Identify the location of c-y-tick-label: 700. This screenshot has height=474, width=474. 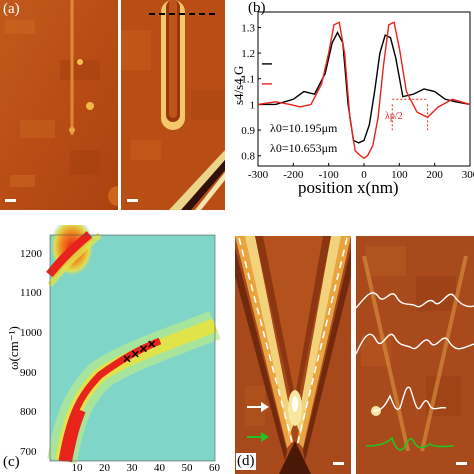
(28, 452).